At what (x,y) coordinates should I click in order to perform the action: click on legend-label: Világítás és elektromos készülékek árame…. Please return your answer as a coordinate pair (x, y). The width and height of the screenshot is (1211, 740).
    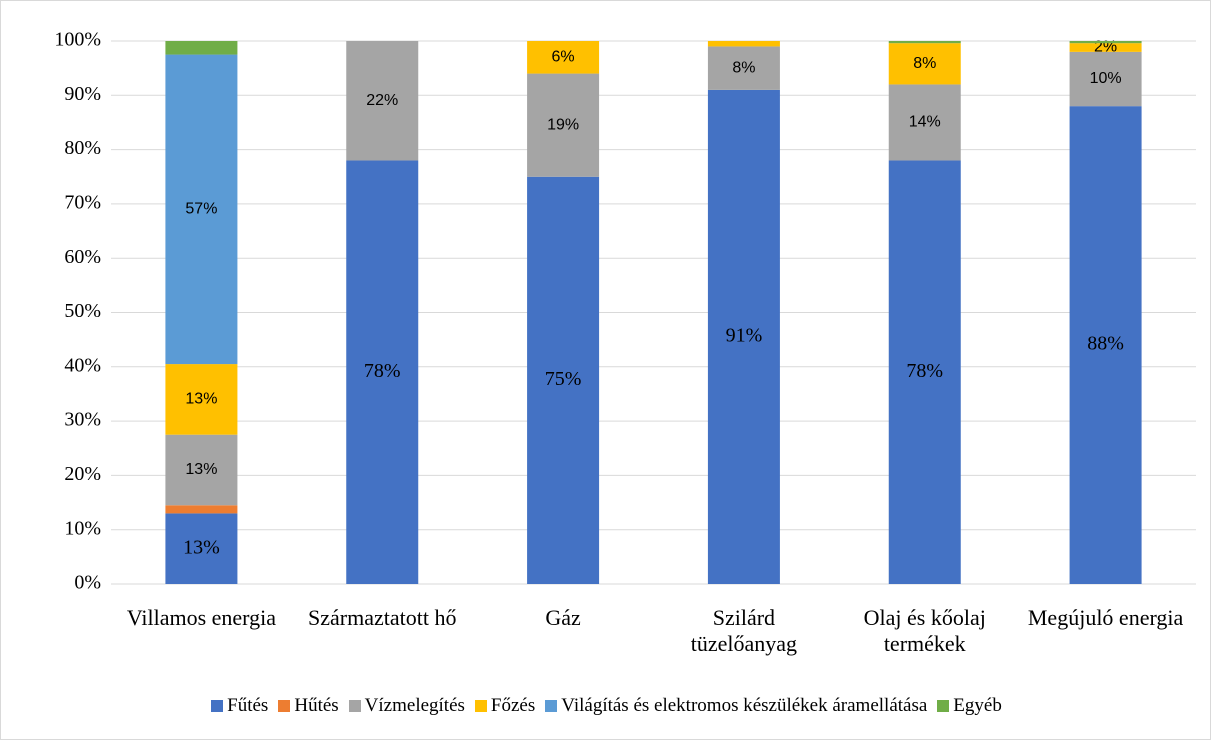
    Looking at the image, I should click on (744, 705).